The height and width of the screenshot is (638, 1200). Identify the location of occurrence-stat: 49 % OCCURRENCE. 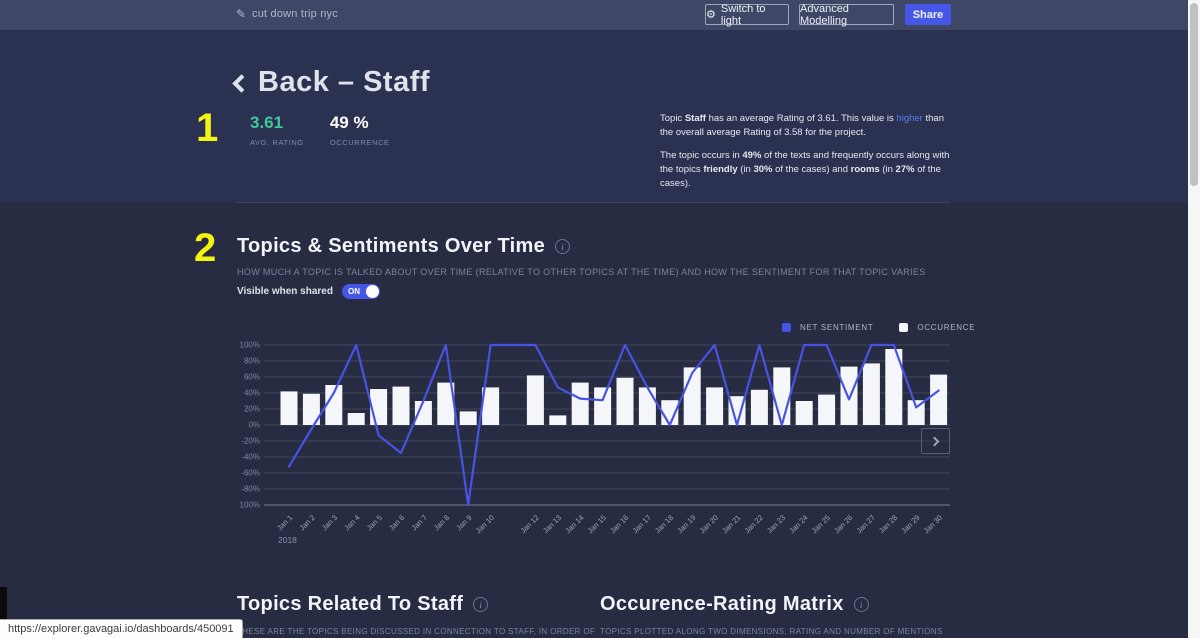
(360, 130).